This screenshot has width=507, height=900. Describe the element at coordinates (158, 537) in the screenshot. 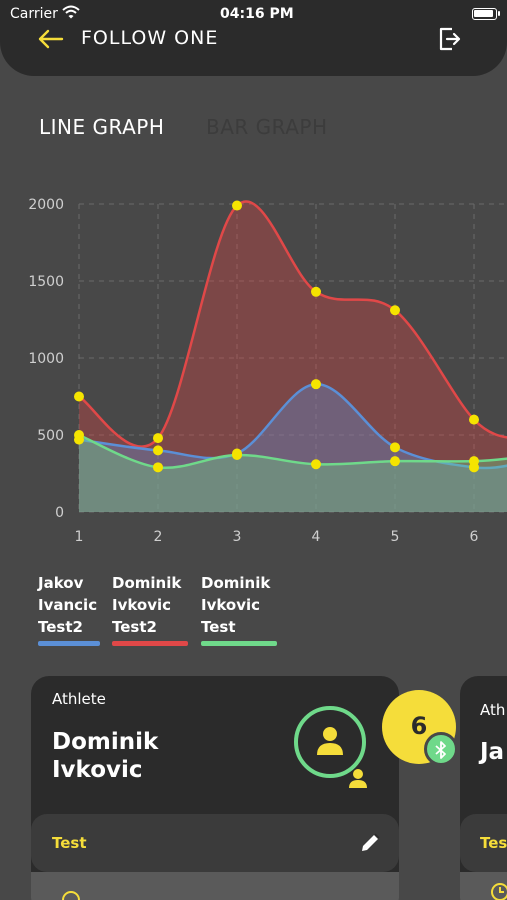

I see `x-tick-label: 2` at that location.